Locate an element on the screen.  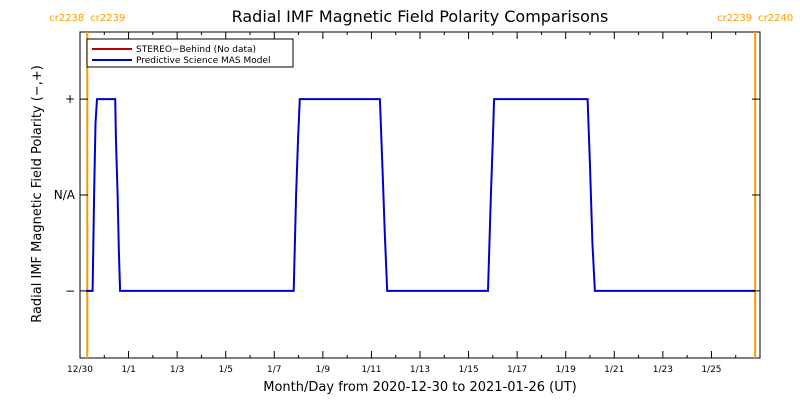
x-tick-label: 1/9 is located at coordinates (323, 370).